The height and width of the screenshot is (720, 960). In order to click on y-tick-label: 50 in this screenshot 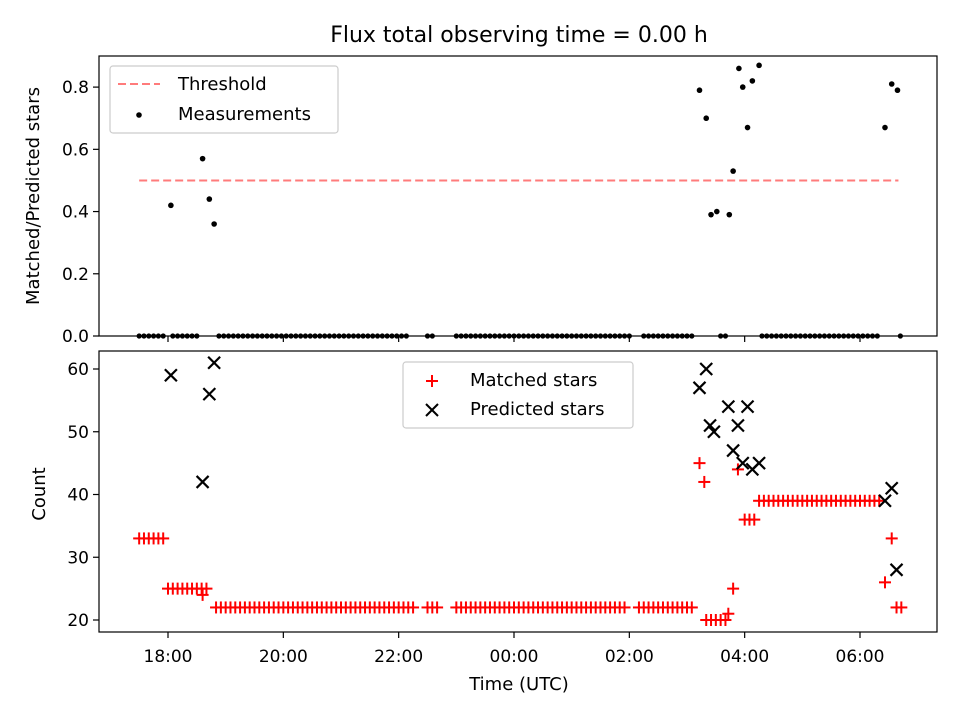, I will do `click(78, 433)`.